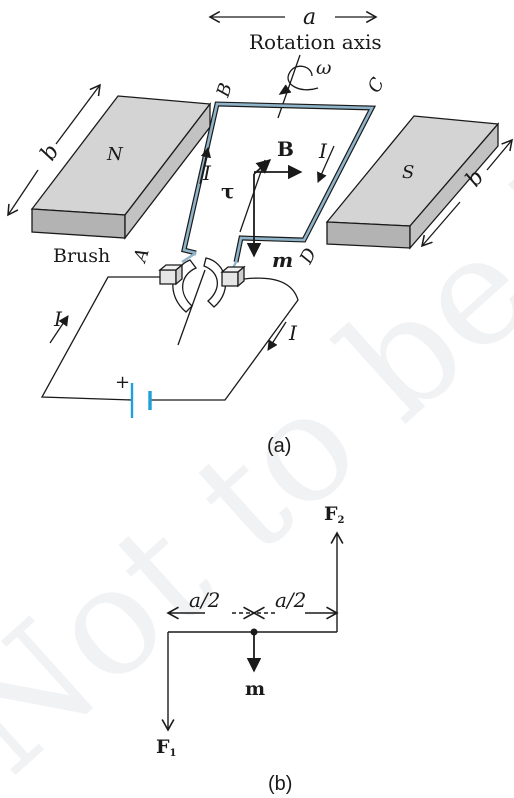 Image resolution: width=514 pixels, height=798 pixels. I want to click on current-label-wire-left: I, so click(58, 319).